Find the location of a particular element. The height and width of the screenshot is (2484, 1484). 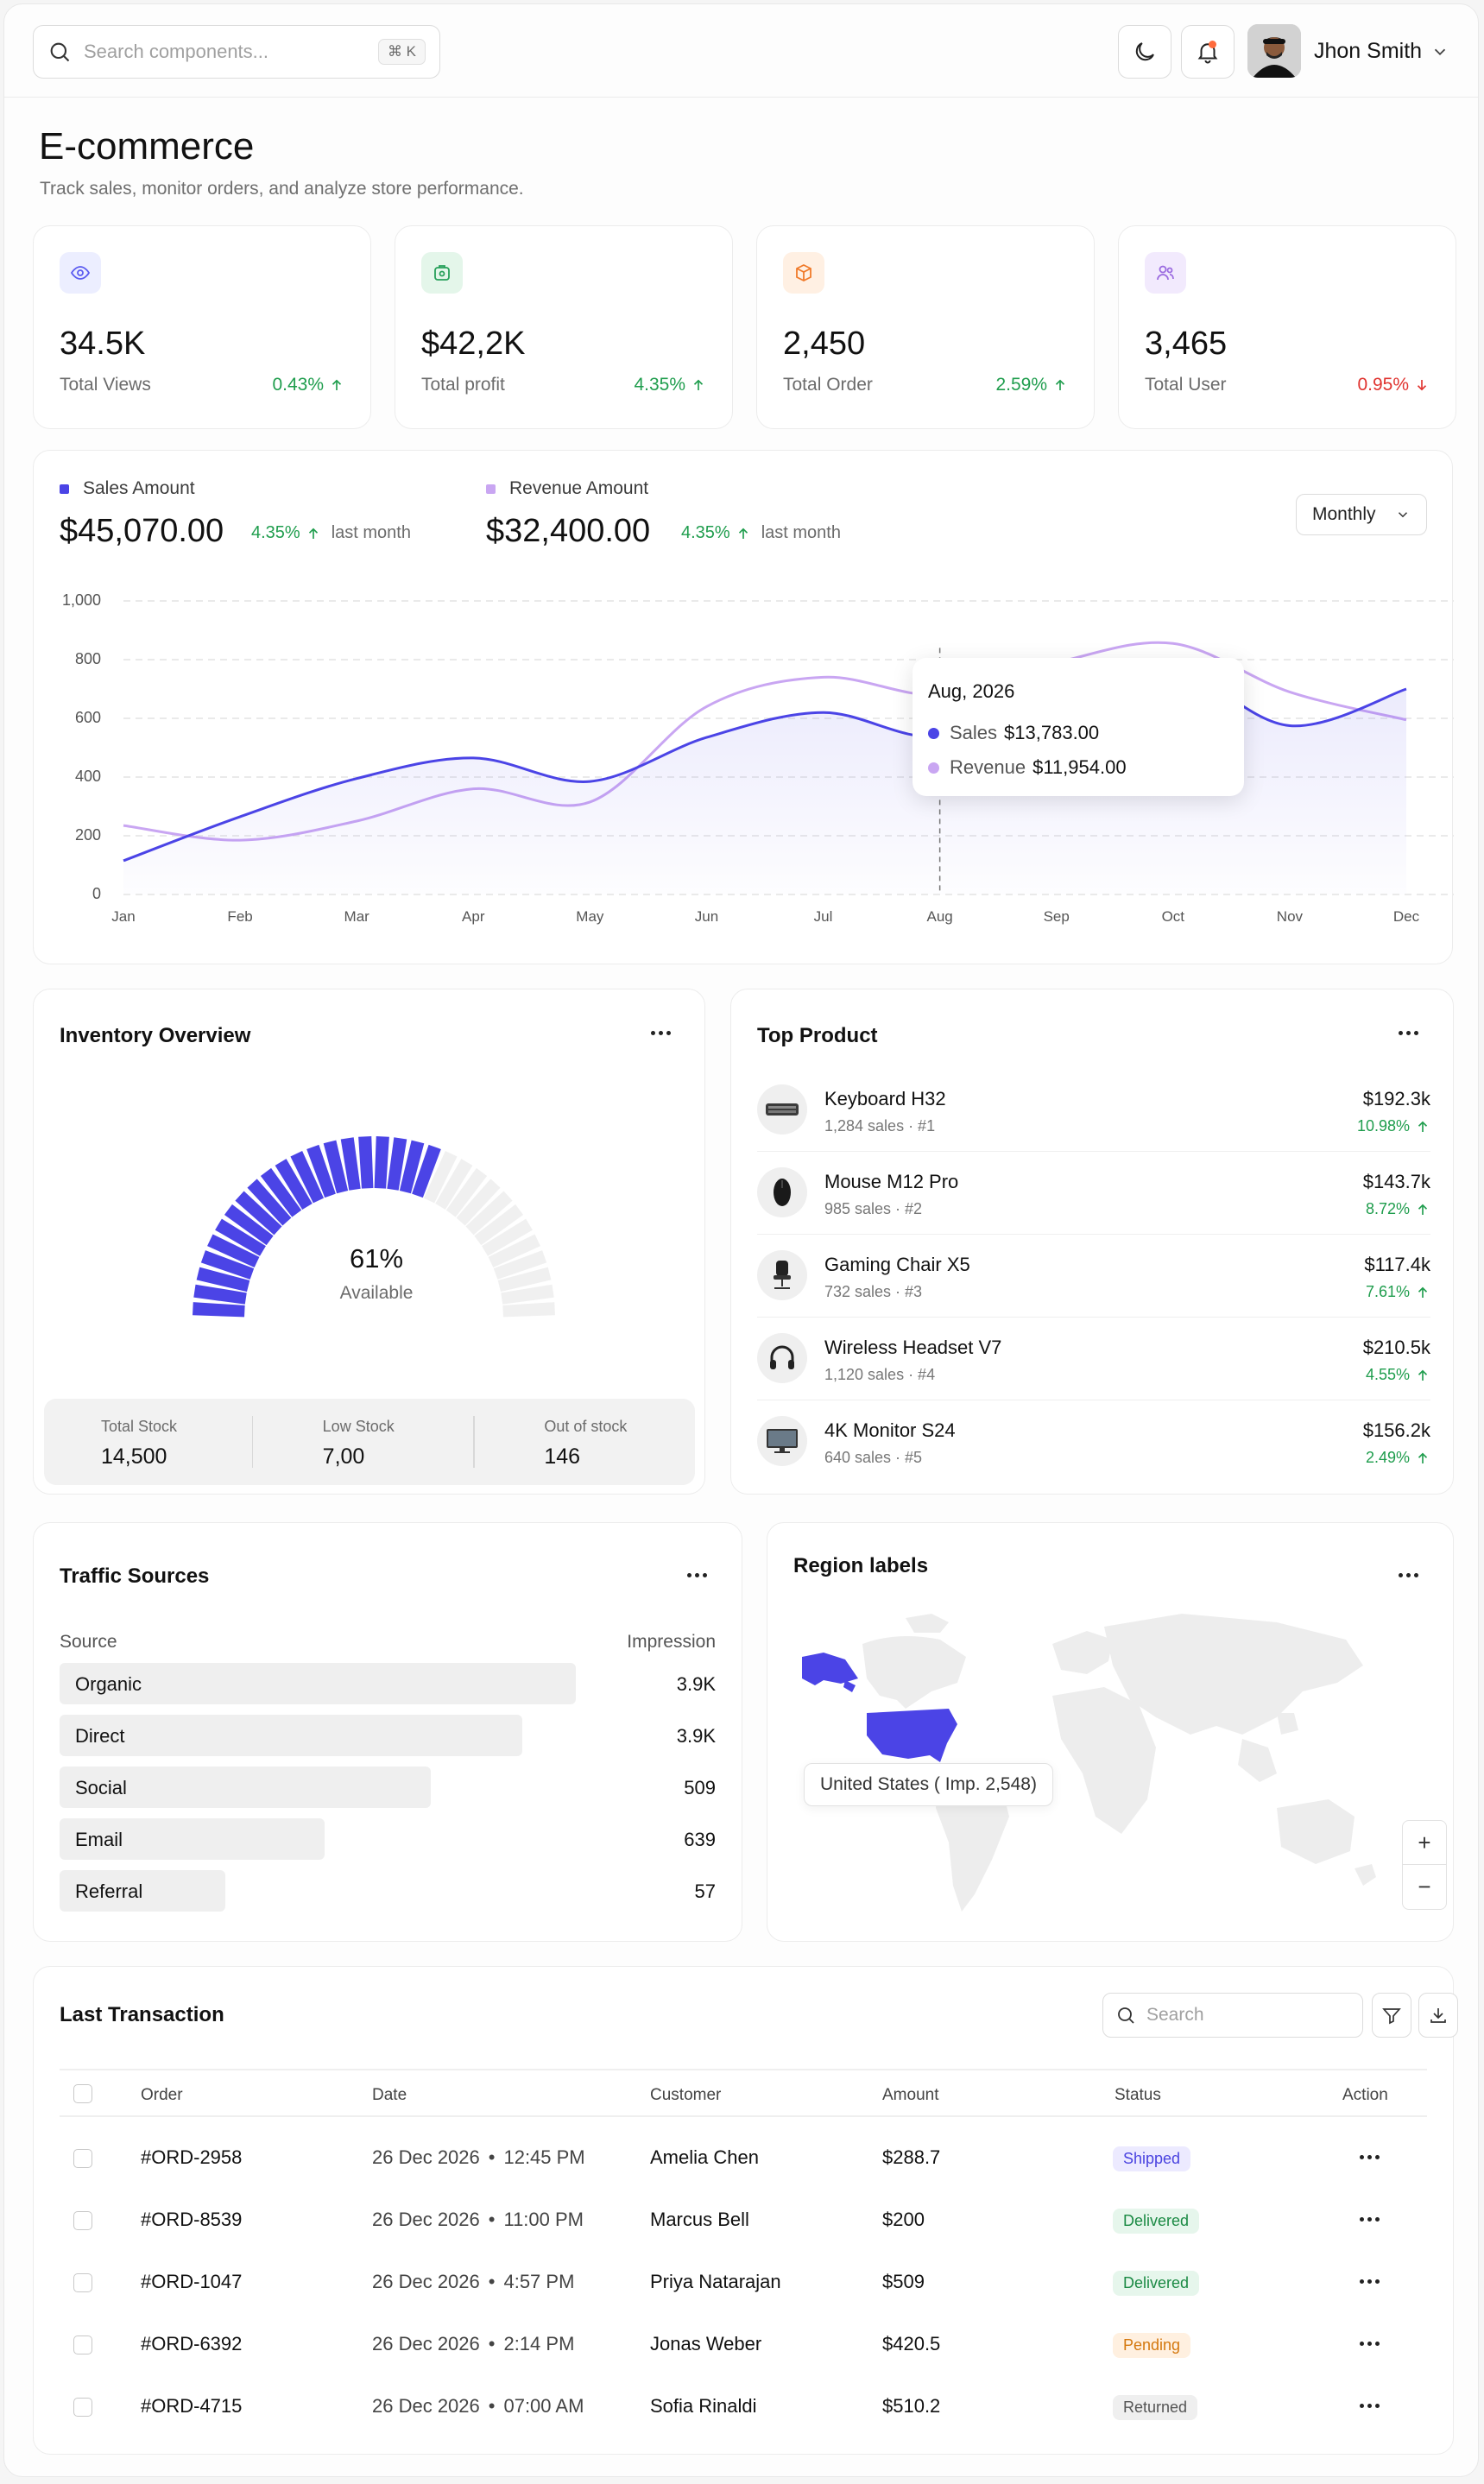

search-input: Search components... ⌘ K is located at coordinates (236, 52).